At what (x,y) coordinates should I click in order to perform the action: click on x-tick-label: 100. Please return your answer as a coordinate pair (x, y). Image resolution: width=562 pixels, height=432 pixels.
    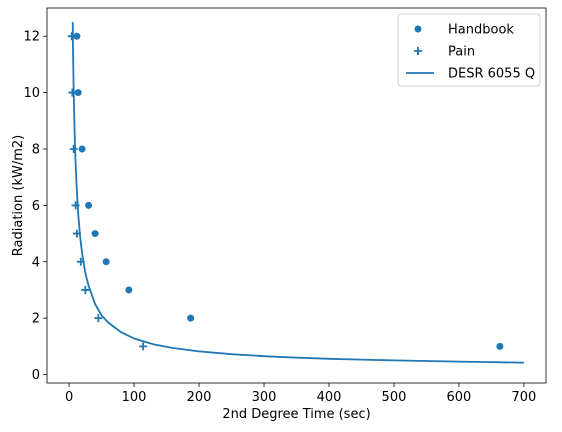
    Looking at the image, I should click on (134, 397).